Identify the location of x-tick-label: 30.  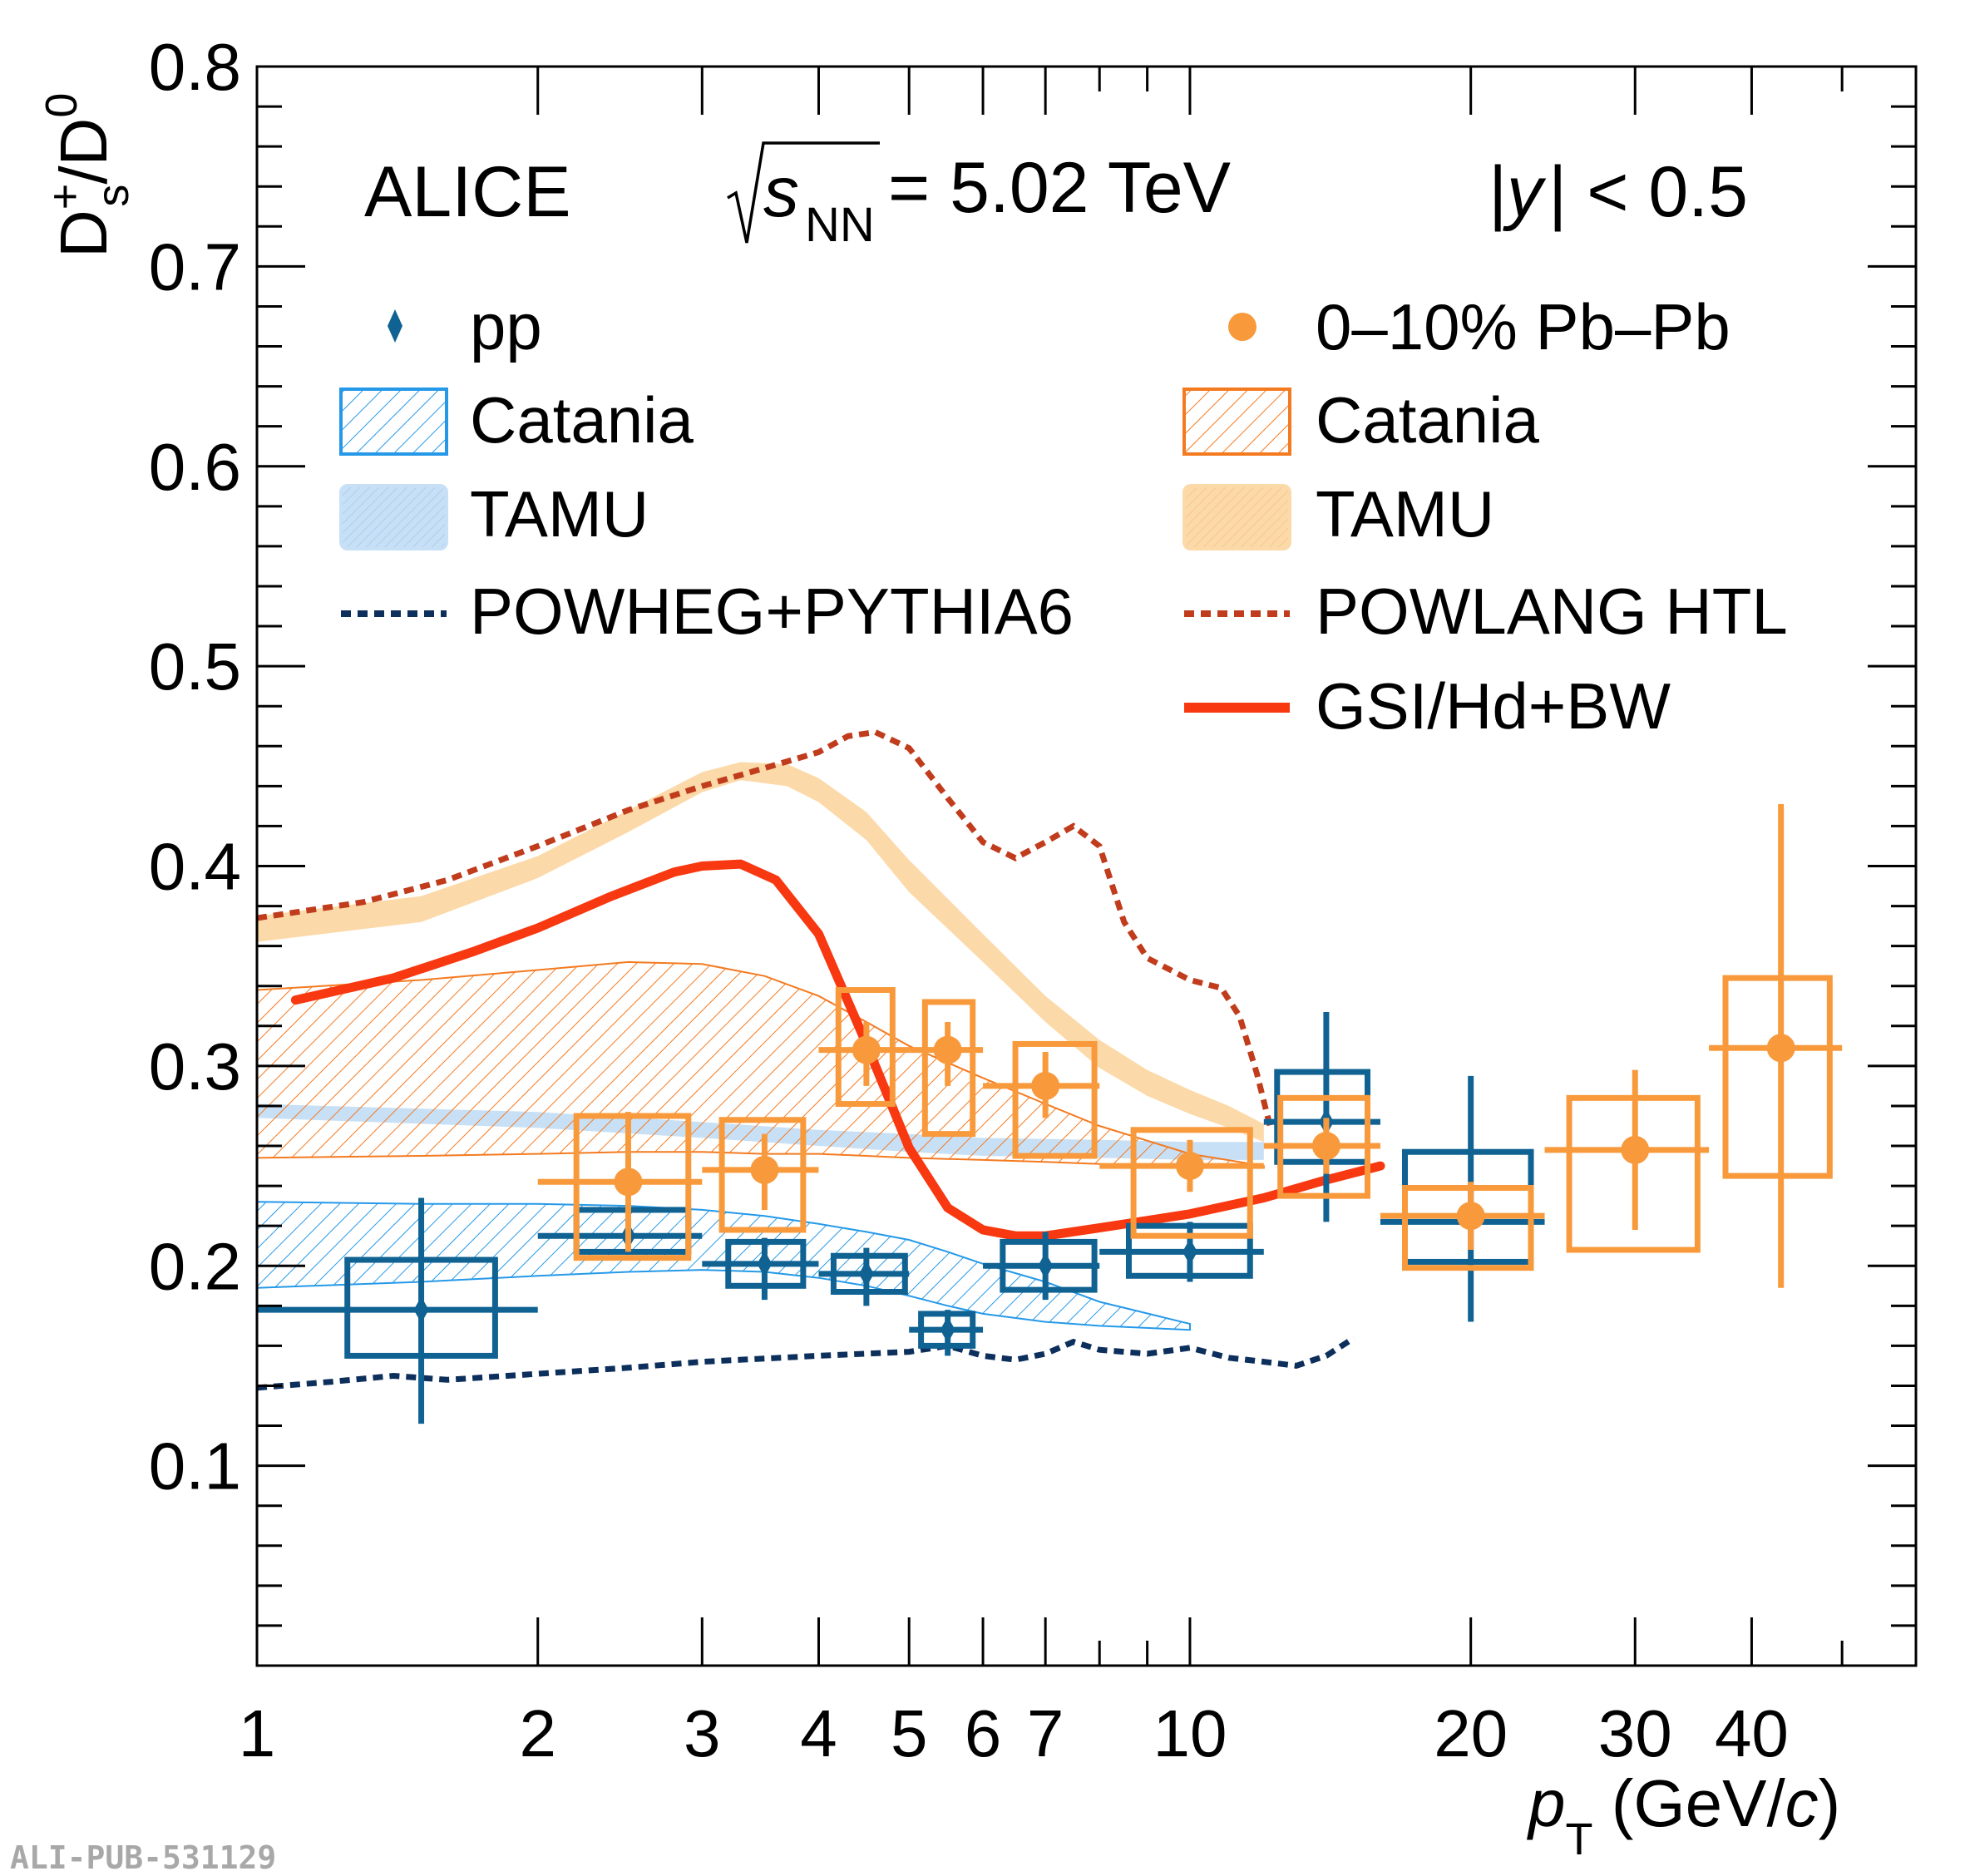
(1635, 1733).